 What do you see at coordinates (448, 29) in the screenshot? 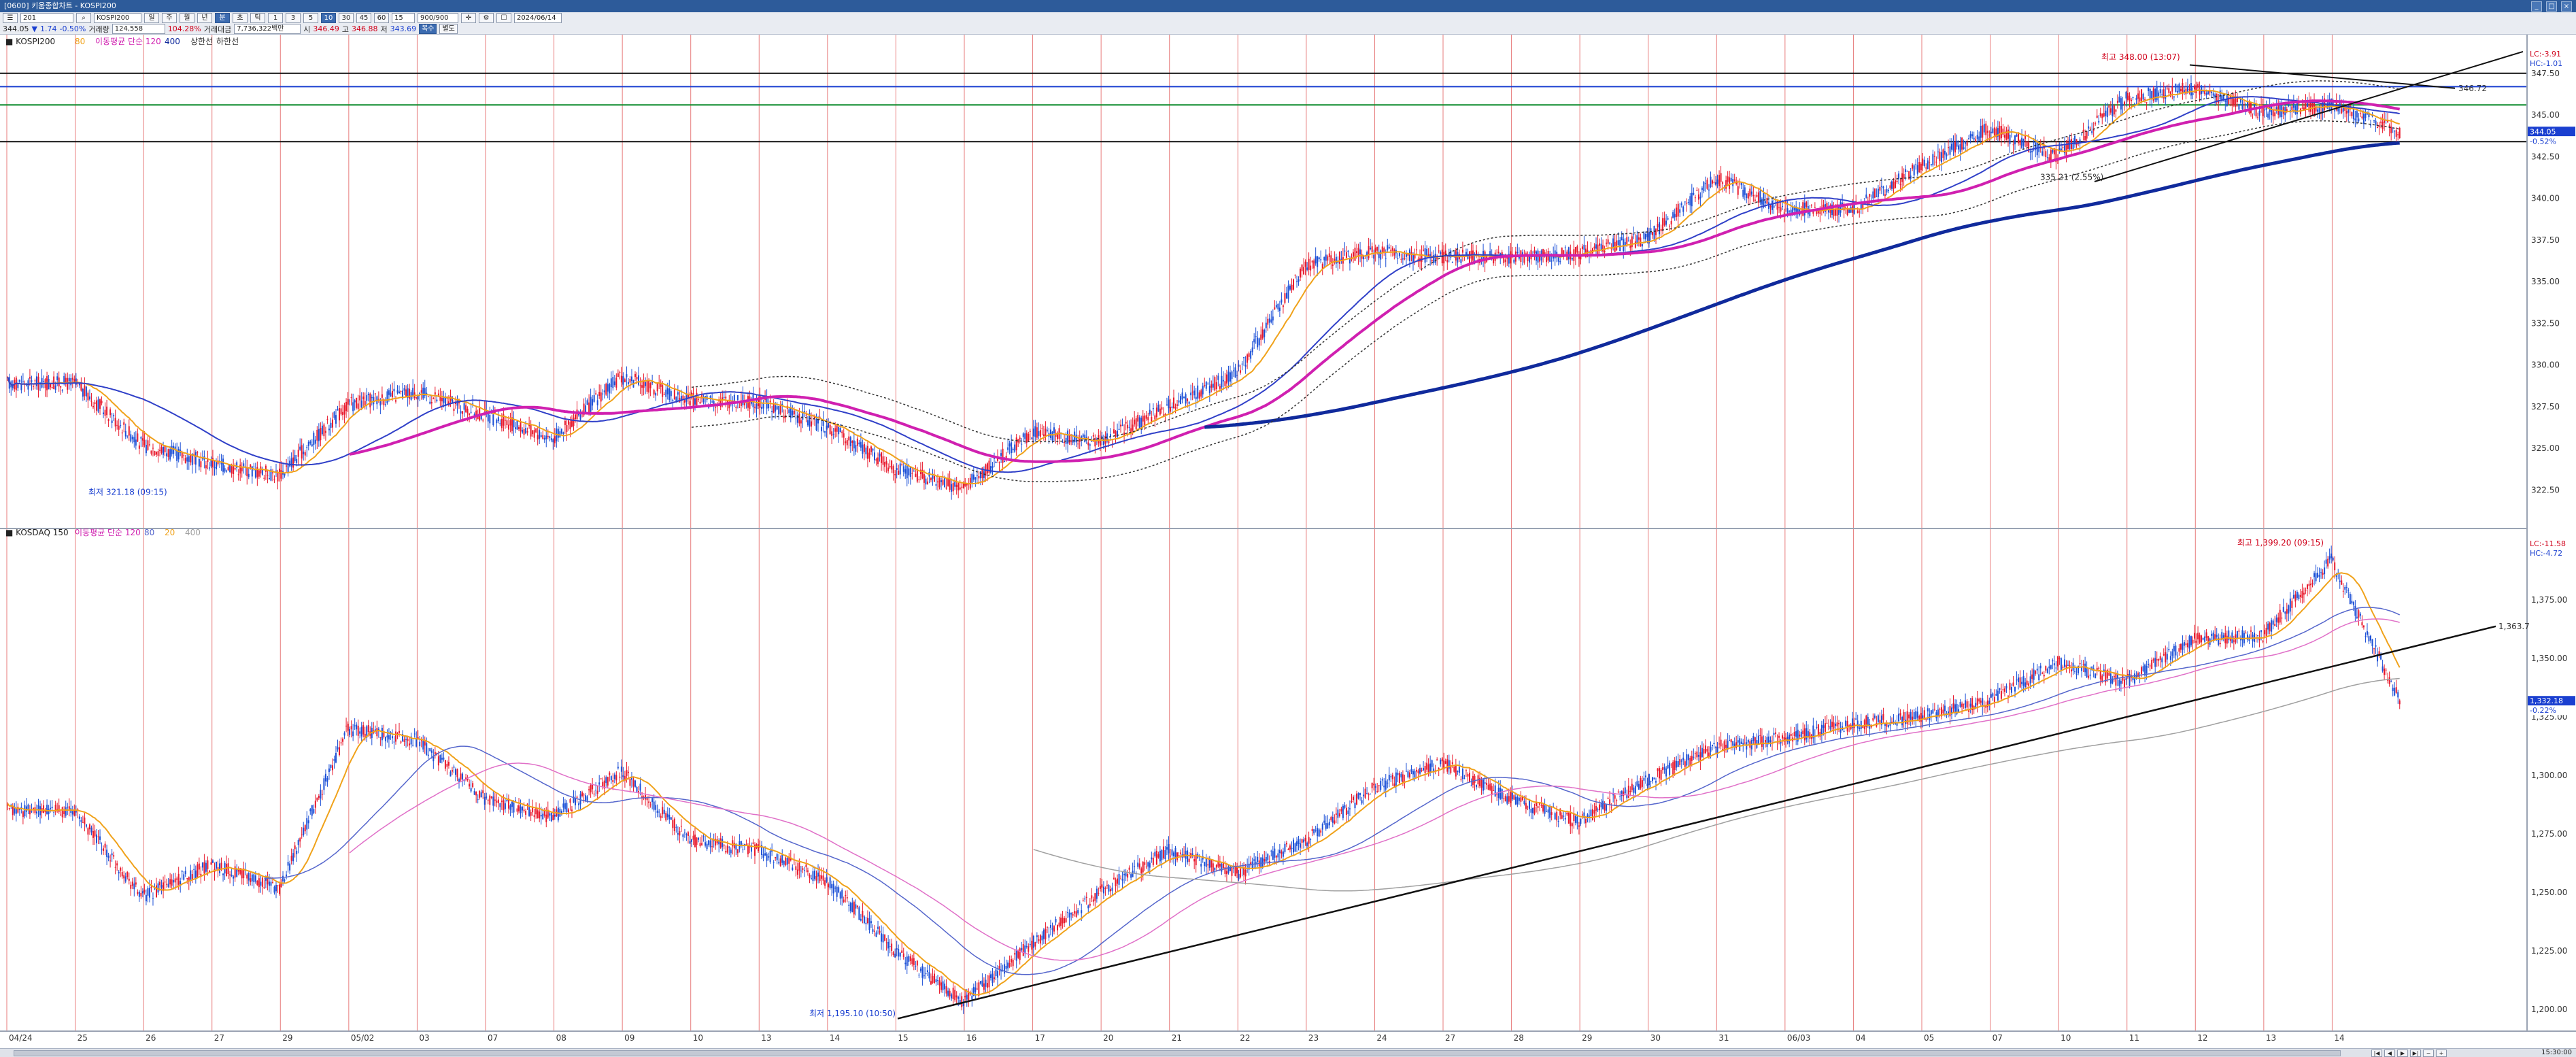
I see `tab-separate: 별도` at bounding box center [448, 29].